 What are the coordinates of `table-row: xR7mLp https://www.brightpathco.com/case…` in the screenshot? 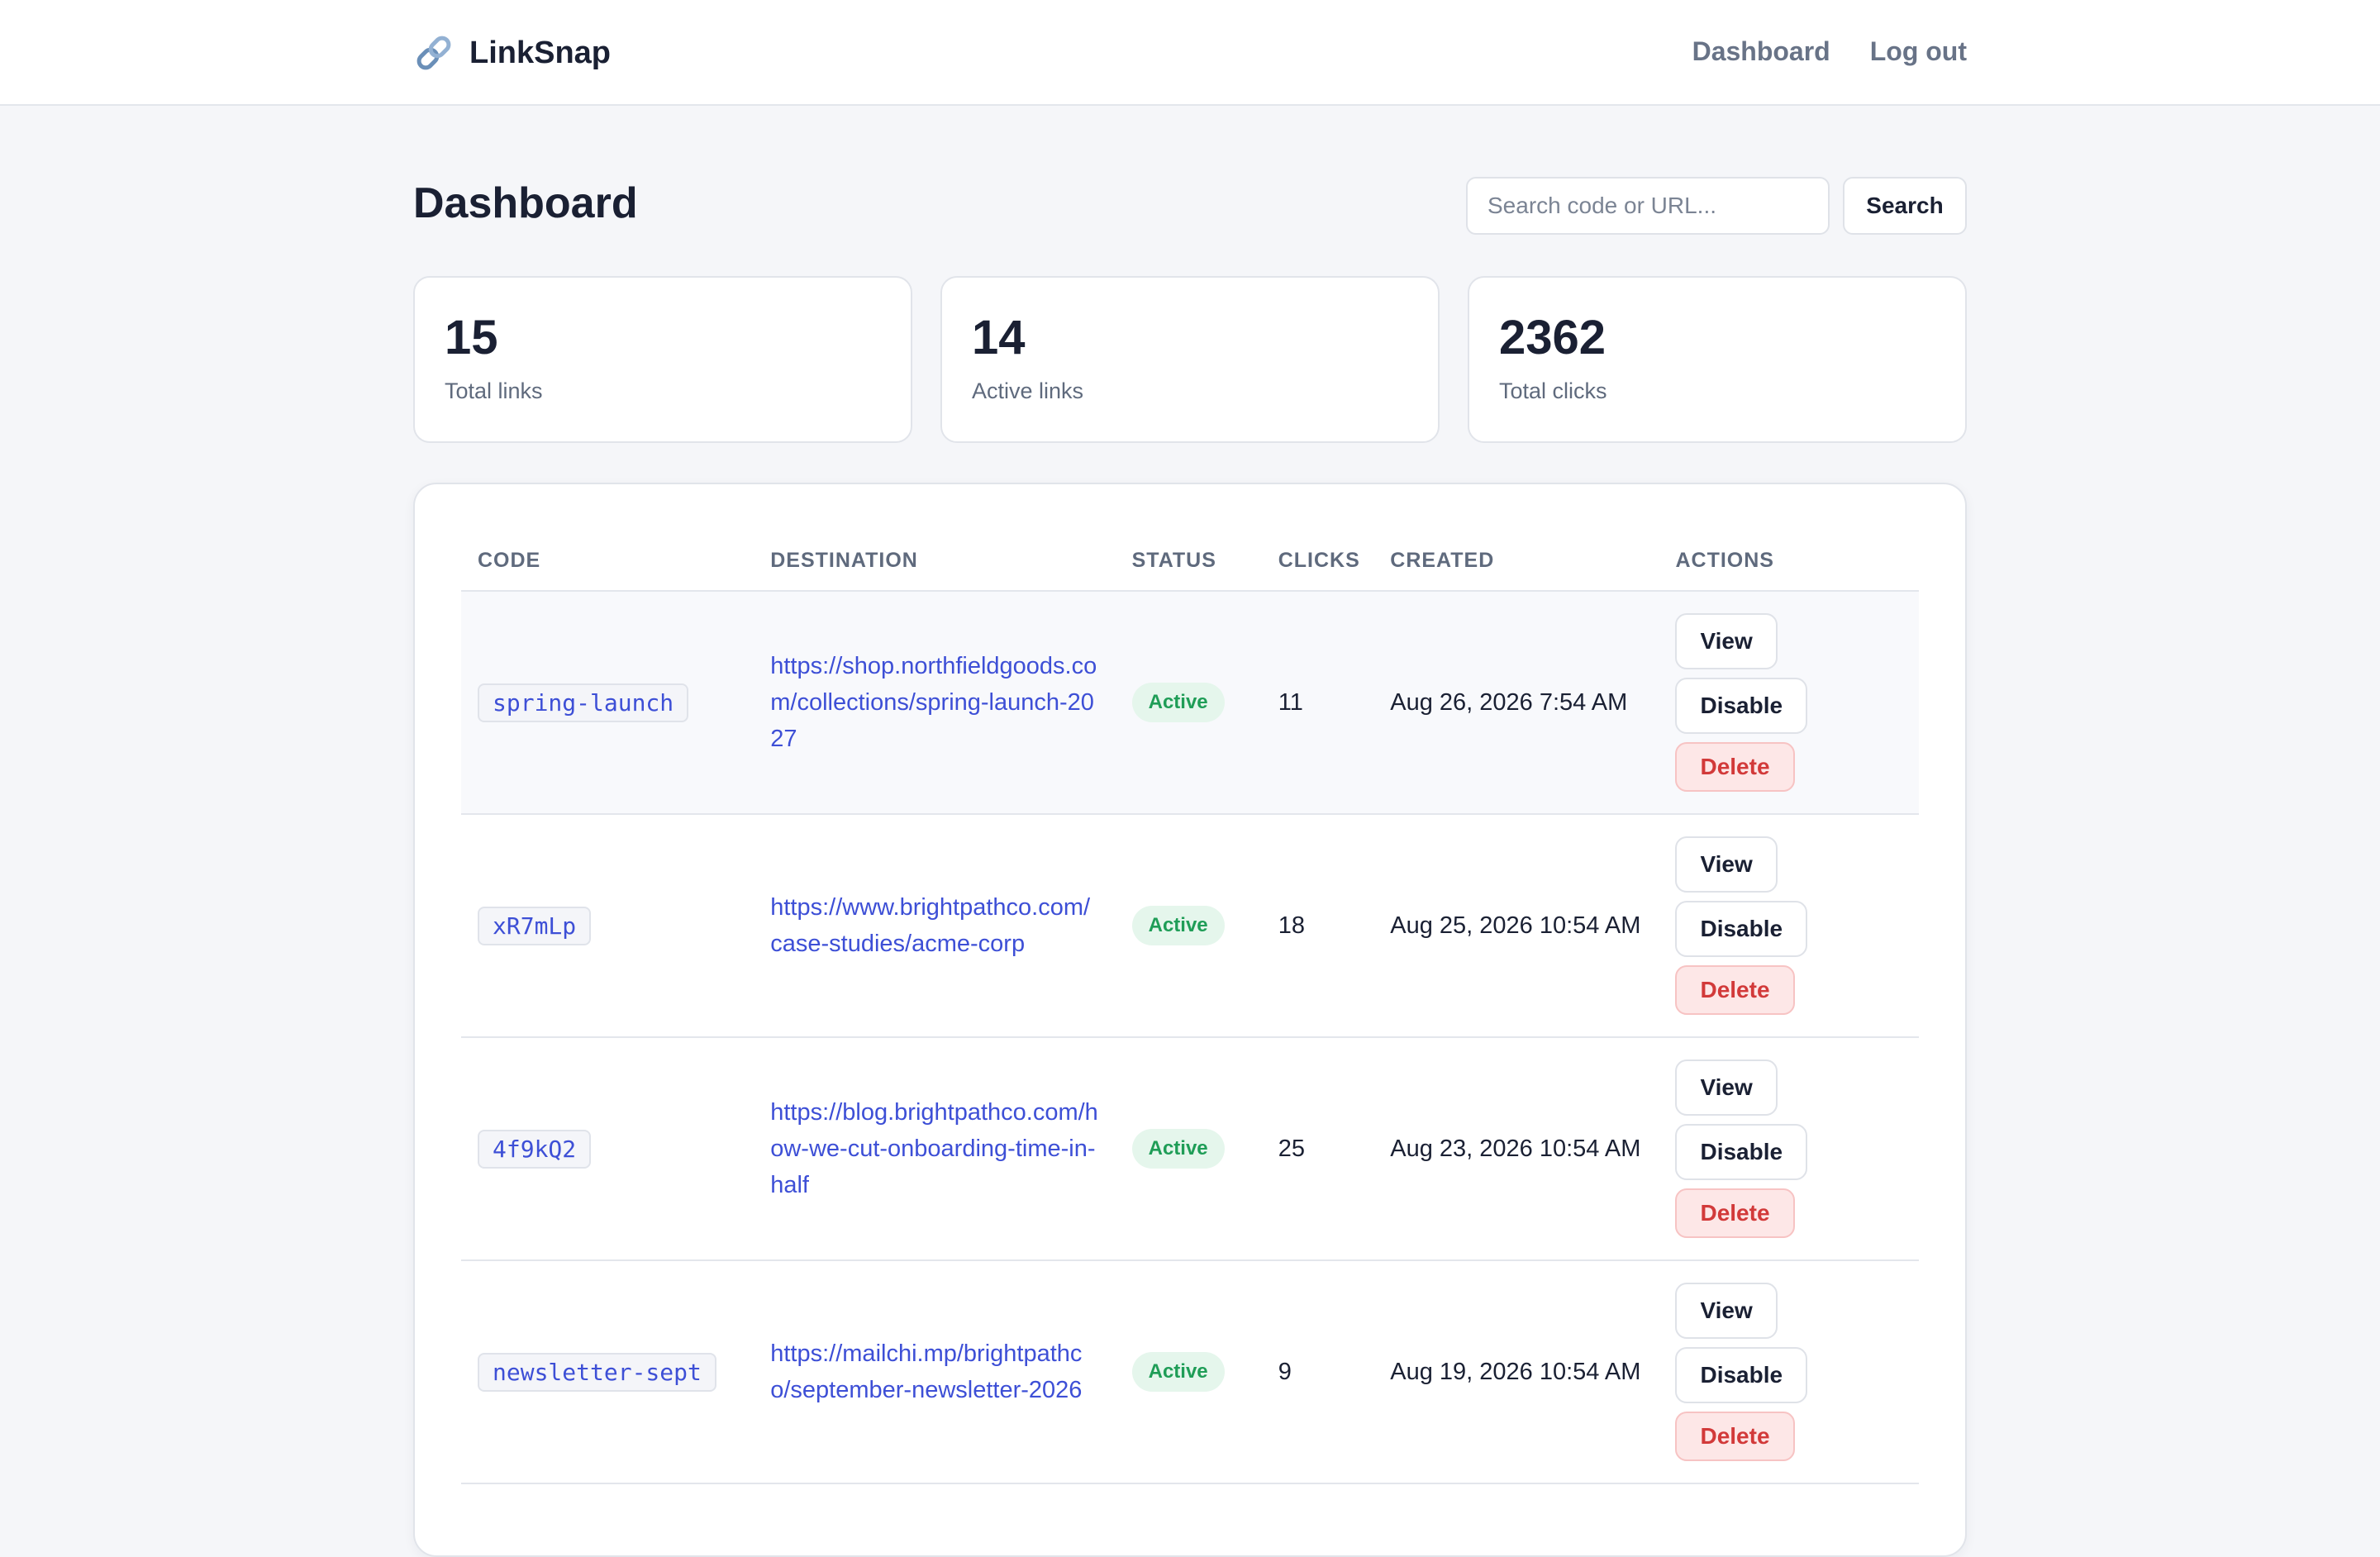 It's located at (1190, 926).